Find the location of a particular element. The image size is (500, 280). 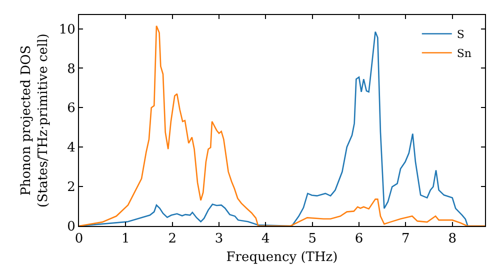

y-tick-label: 0 is located at coordinates (71, 227).